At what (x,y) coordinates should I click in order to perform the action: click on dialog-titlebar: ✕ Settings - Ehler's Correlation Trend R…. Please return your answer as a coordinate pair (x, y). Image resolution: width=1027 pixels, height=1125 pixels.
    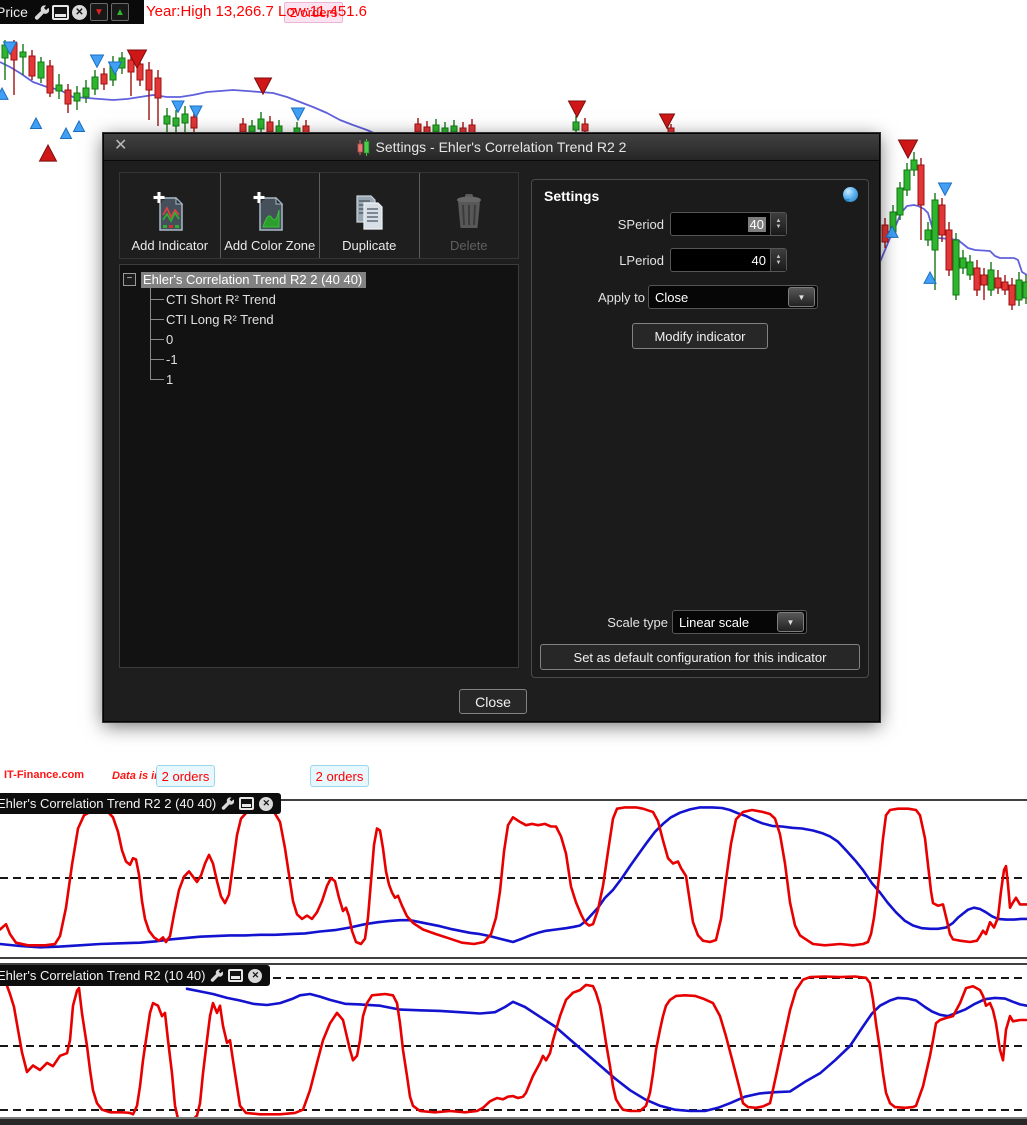
    Looking at the image, I should click on (491, 147).